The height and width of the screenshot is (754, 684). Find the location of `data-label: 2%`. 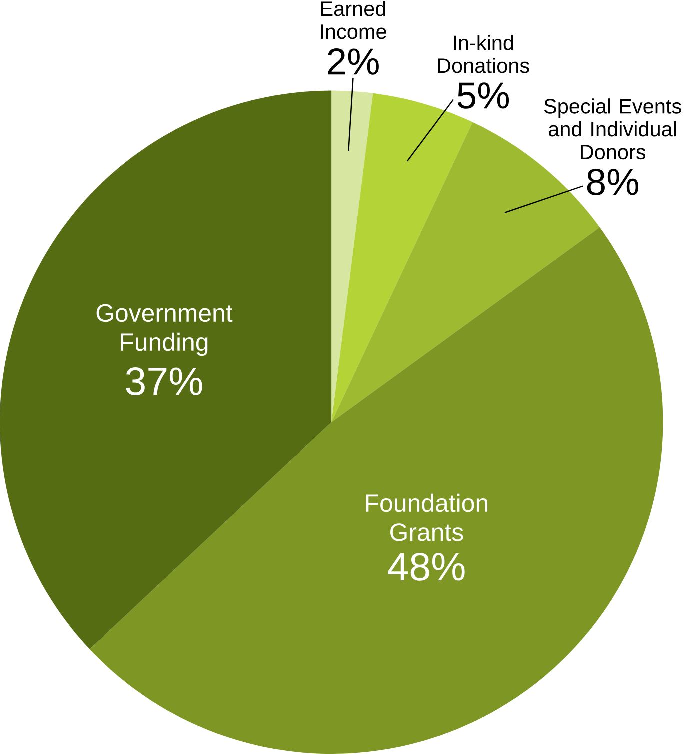

data-label: 2% is located at coordinates (353, 61).